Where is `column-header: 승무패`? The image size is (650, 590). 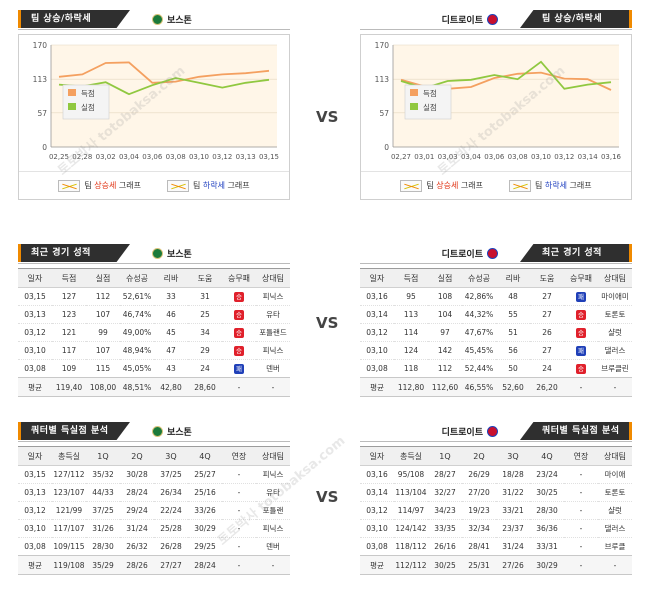 column-header: 승무패 is located at coordinates (239, 278).